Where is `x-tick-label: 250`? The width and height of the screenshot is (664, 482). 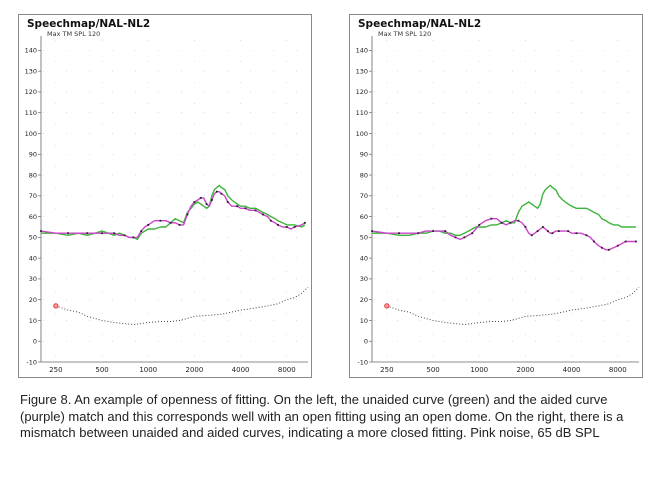 x-tick-label: 250 is located at coordinates (55, 370).